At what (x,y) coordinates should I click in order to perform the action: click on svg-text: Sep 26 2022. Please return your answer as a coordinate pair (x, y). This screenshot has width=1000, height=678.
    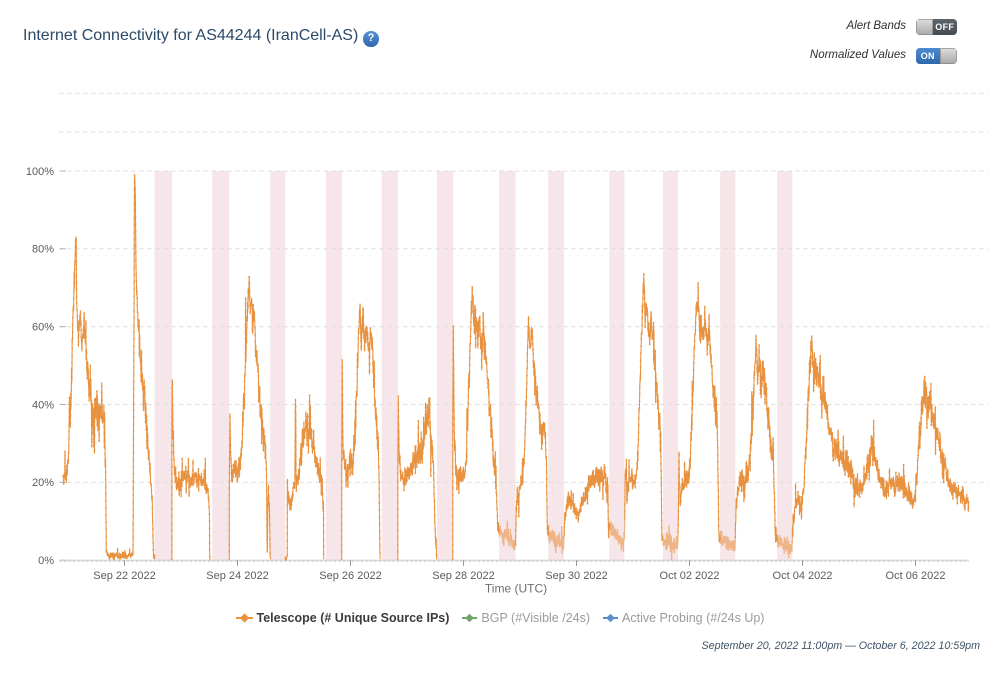
    Looking at the image, I should click on (350, 576).